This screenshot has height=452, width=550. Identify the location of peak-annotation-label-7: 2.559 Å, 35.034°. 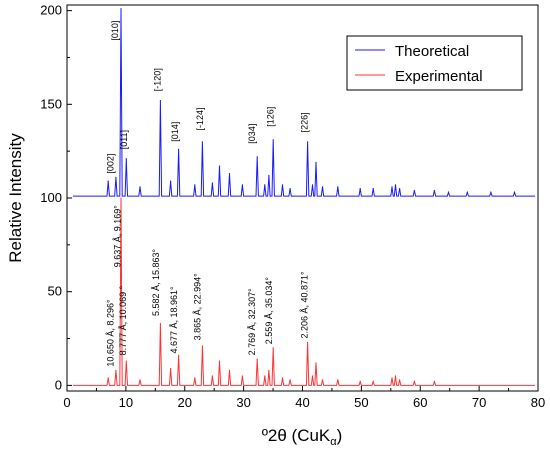
(269, 311).